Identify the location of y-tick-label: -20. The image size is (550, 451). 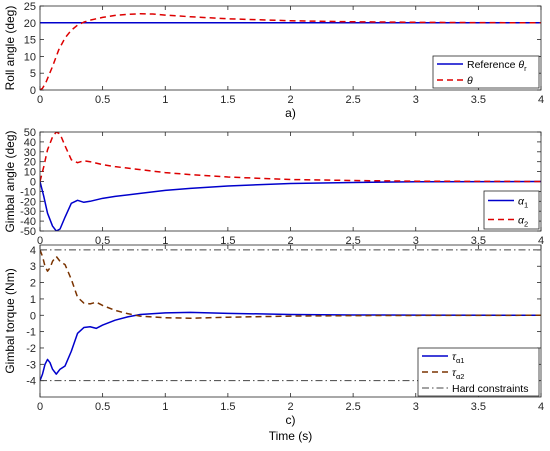
(28, 202).